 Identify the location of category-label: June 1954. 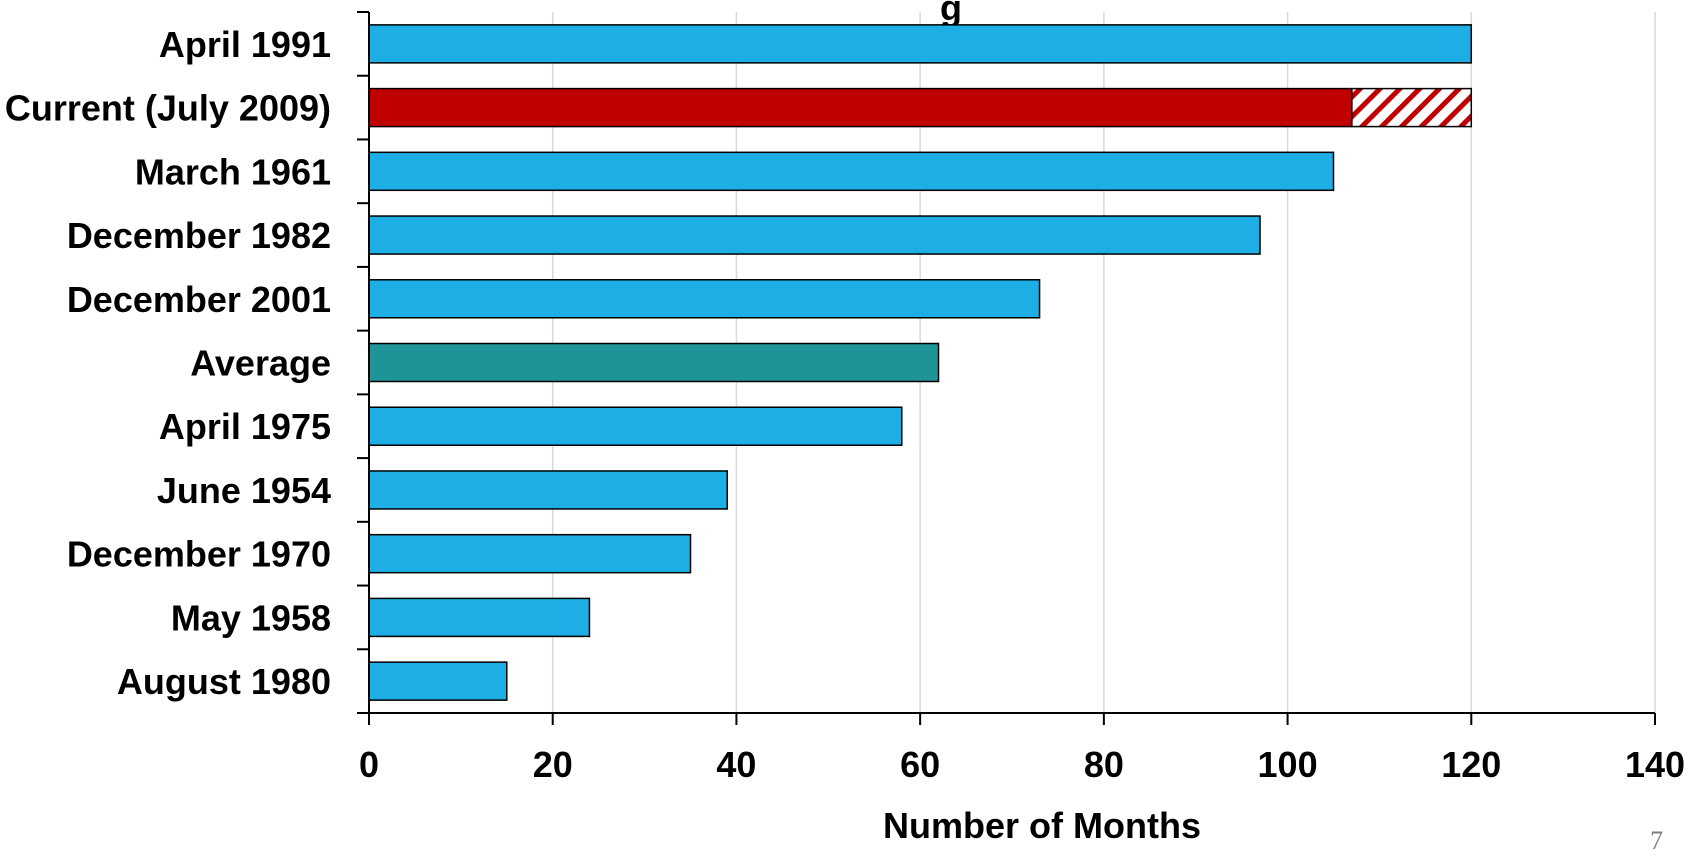
(244, 490).